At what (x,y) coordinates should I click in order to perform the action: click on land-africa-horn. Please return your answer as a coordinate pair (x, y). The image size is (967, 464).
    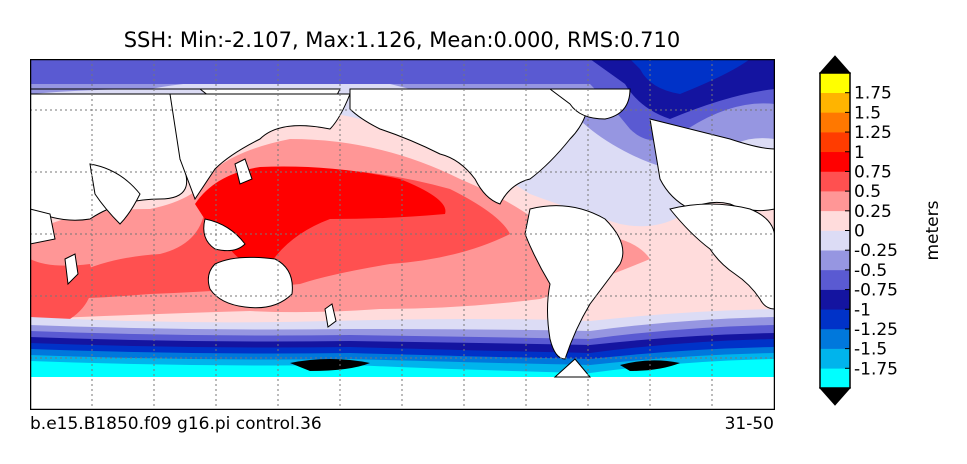
    Looking at the image, I should click on (43, 226).